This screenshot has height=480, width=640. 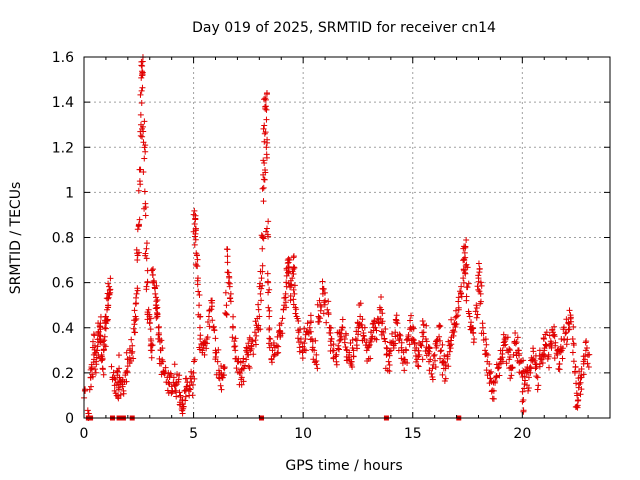 What do you see at coordinates (63, 239) in the screenshot?
I see `y-tick-label: 0.8` at bounding box center [63, 239].